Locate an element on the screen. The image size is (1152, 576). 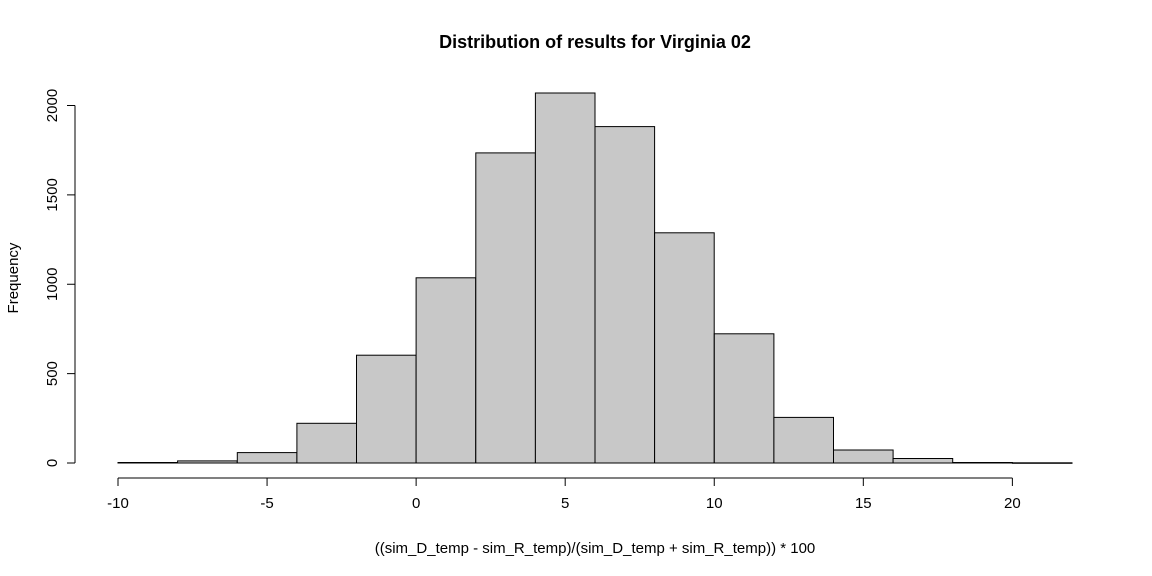
y-axis-label: Frequency is located at coordinates (13, 277).